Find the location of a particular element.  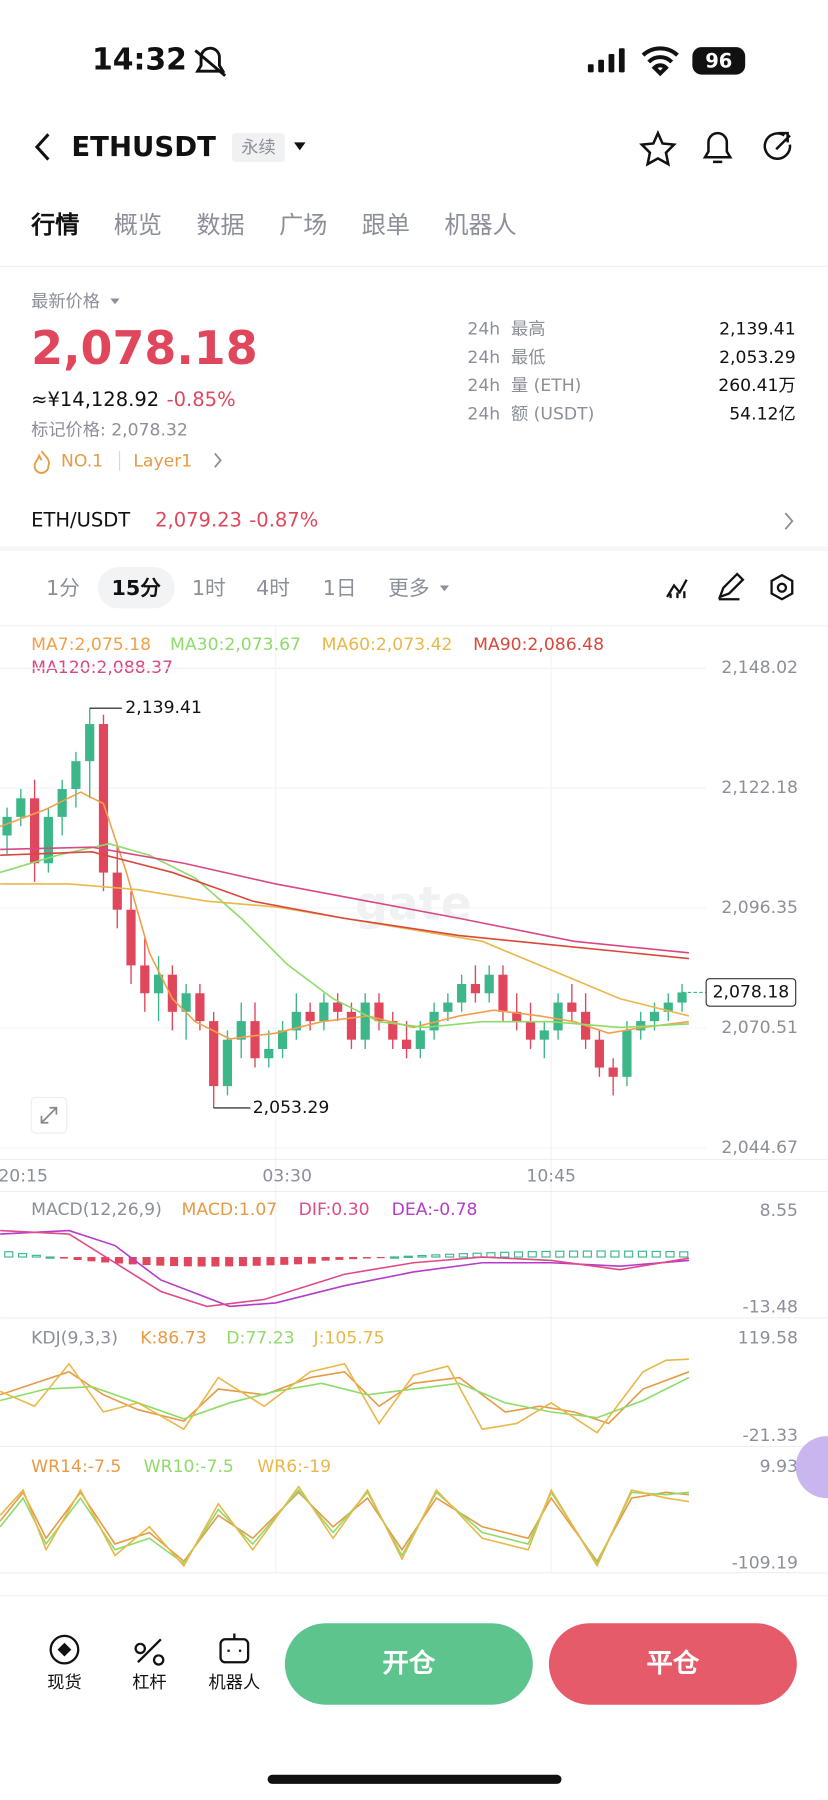

macd-item: DIF:0.30 is located at coordinates (334, 1210).